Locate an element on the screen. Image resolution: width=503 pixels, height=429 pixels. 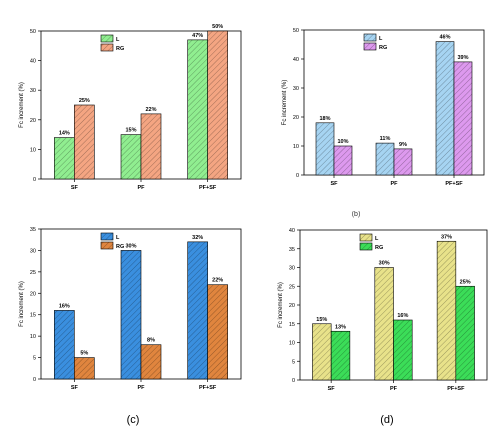
data-label: 39% is located at coordinates (462, 58).